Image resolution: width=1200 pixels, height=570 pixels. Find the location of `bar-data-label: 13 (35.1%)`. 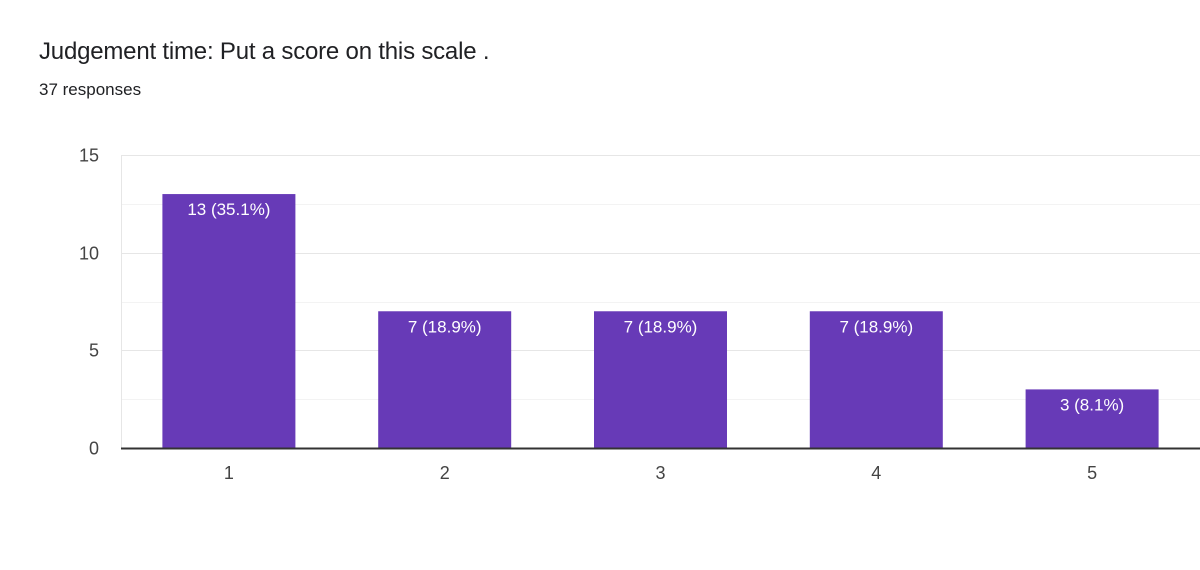

bar-data-label: 13 (35.1%) is located at coordinates (228, 209).